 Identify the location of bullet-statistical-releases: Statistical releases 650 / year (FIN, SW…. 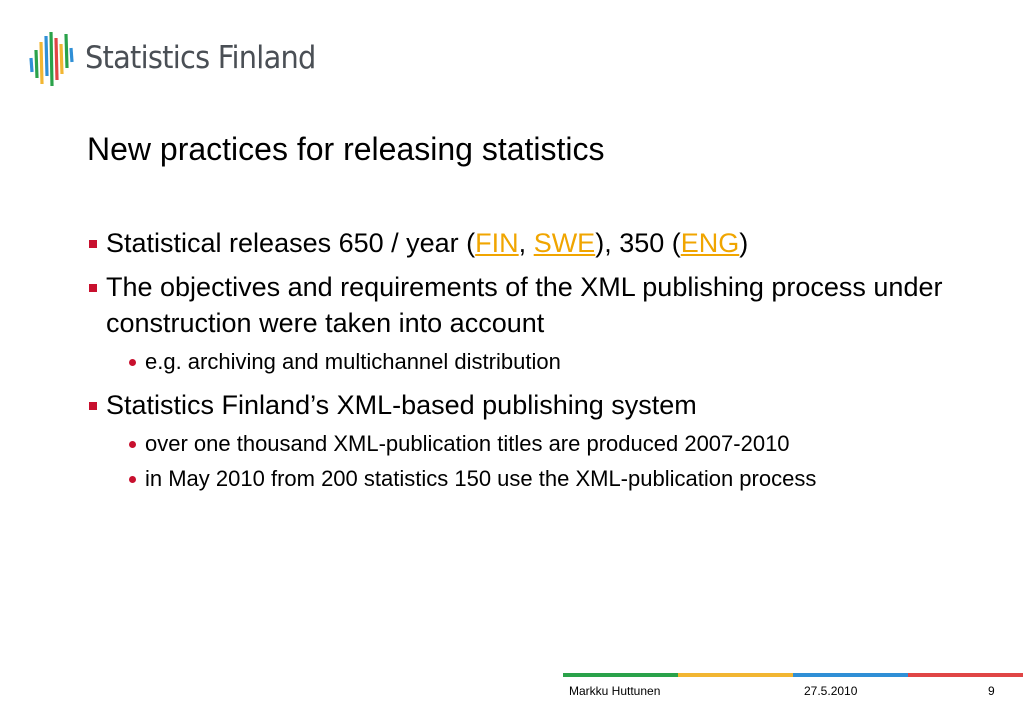
(547, 243).